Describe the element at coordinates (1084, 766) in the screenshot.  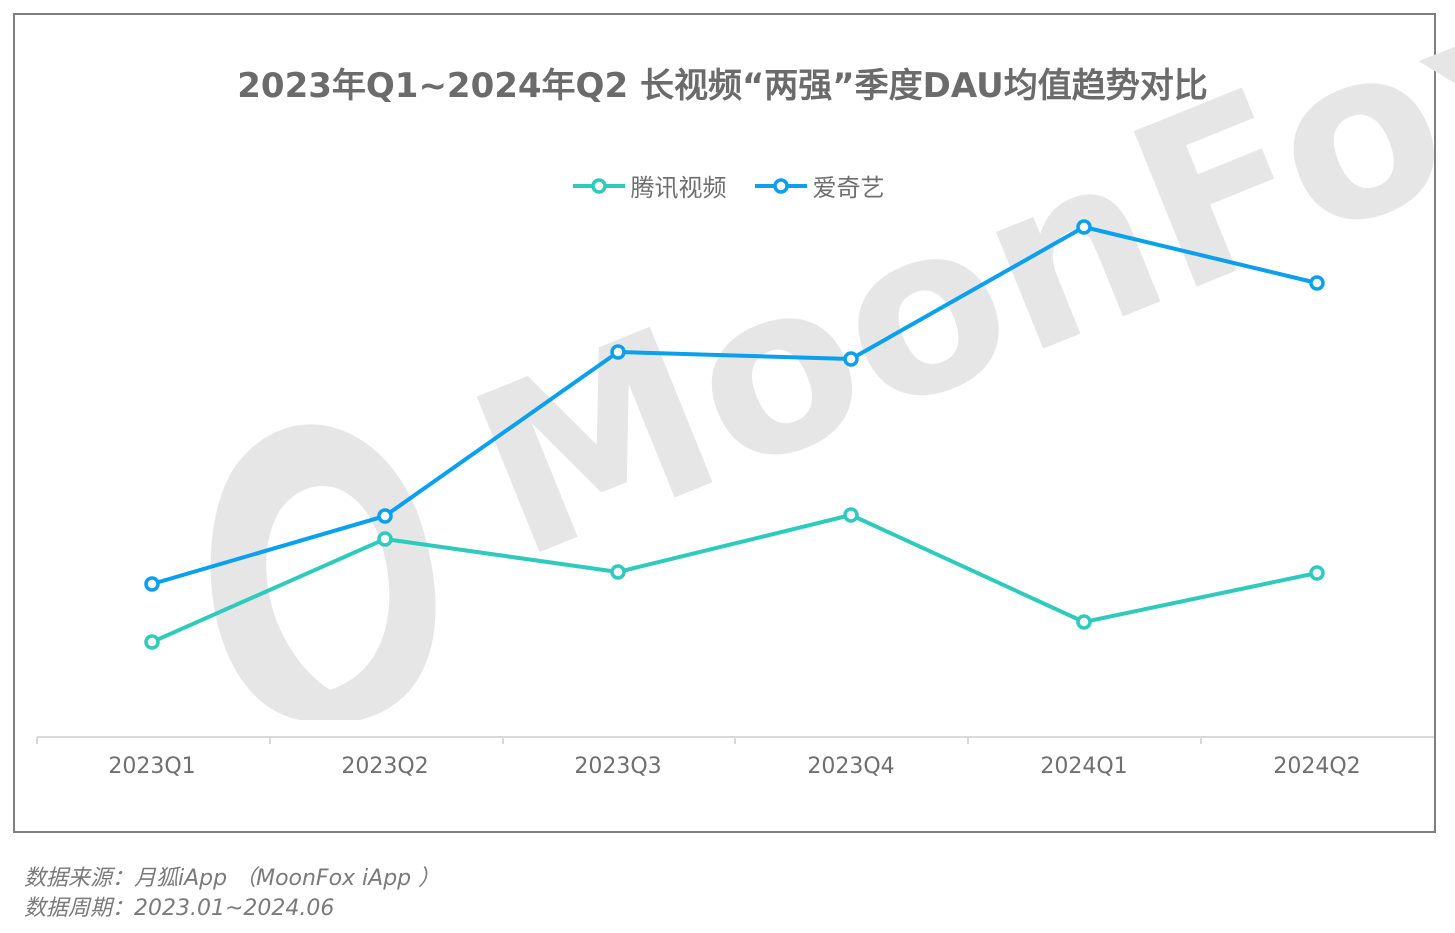
I see `x-tick-label: 2024Q1` at that location.